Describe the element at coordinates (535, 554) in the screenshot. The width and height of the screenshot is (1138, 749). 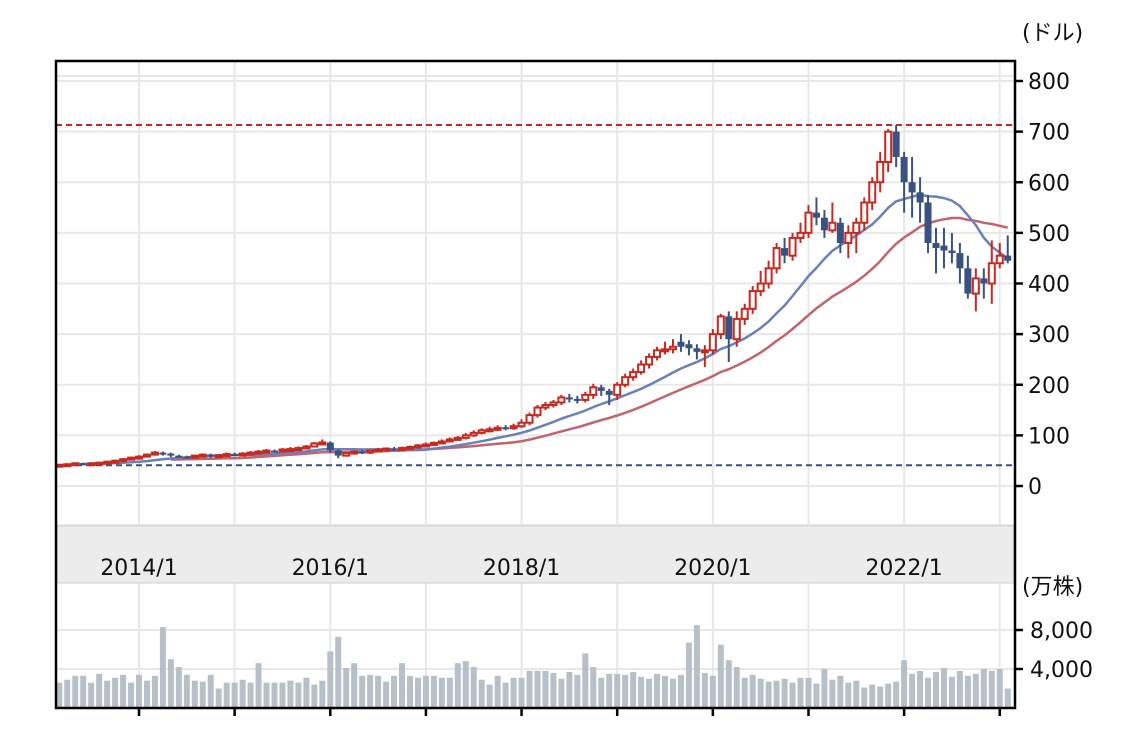
I see `date-axis-band` at that location.